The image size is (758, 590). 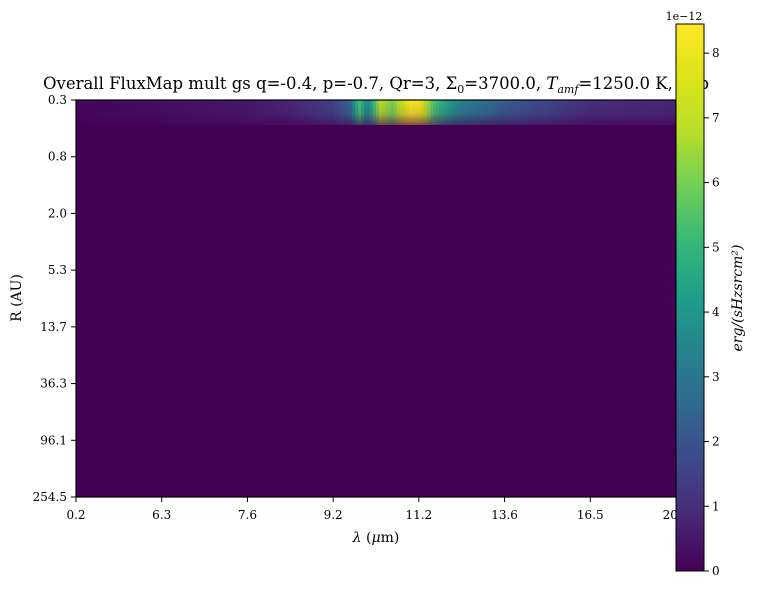 What do you see at coordinates (53, 327) in the screenshot?
I see `y-tick-label: 13.7` at bounding box center [53, 327].